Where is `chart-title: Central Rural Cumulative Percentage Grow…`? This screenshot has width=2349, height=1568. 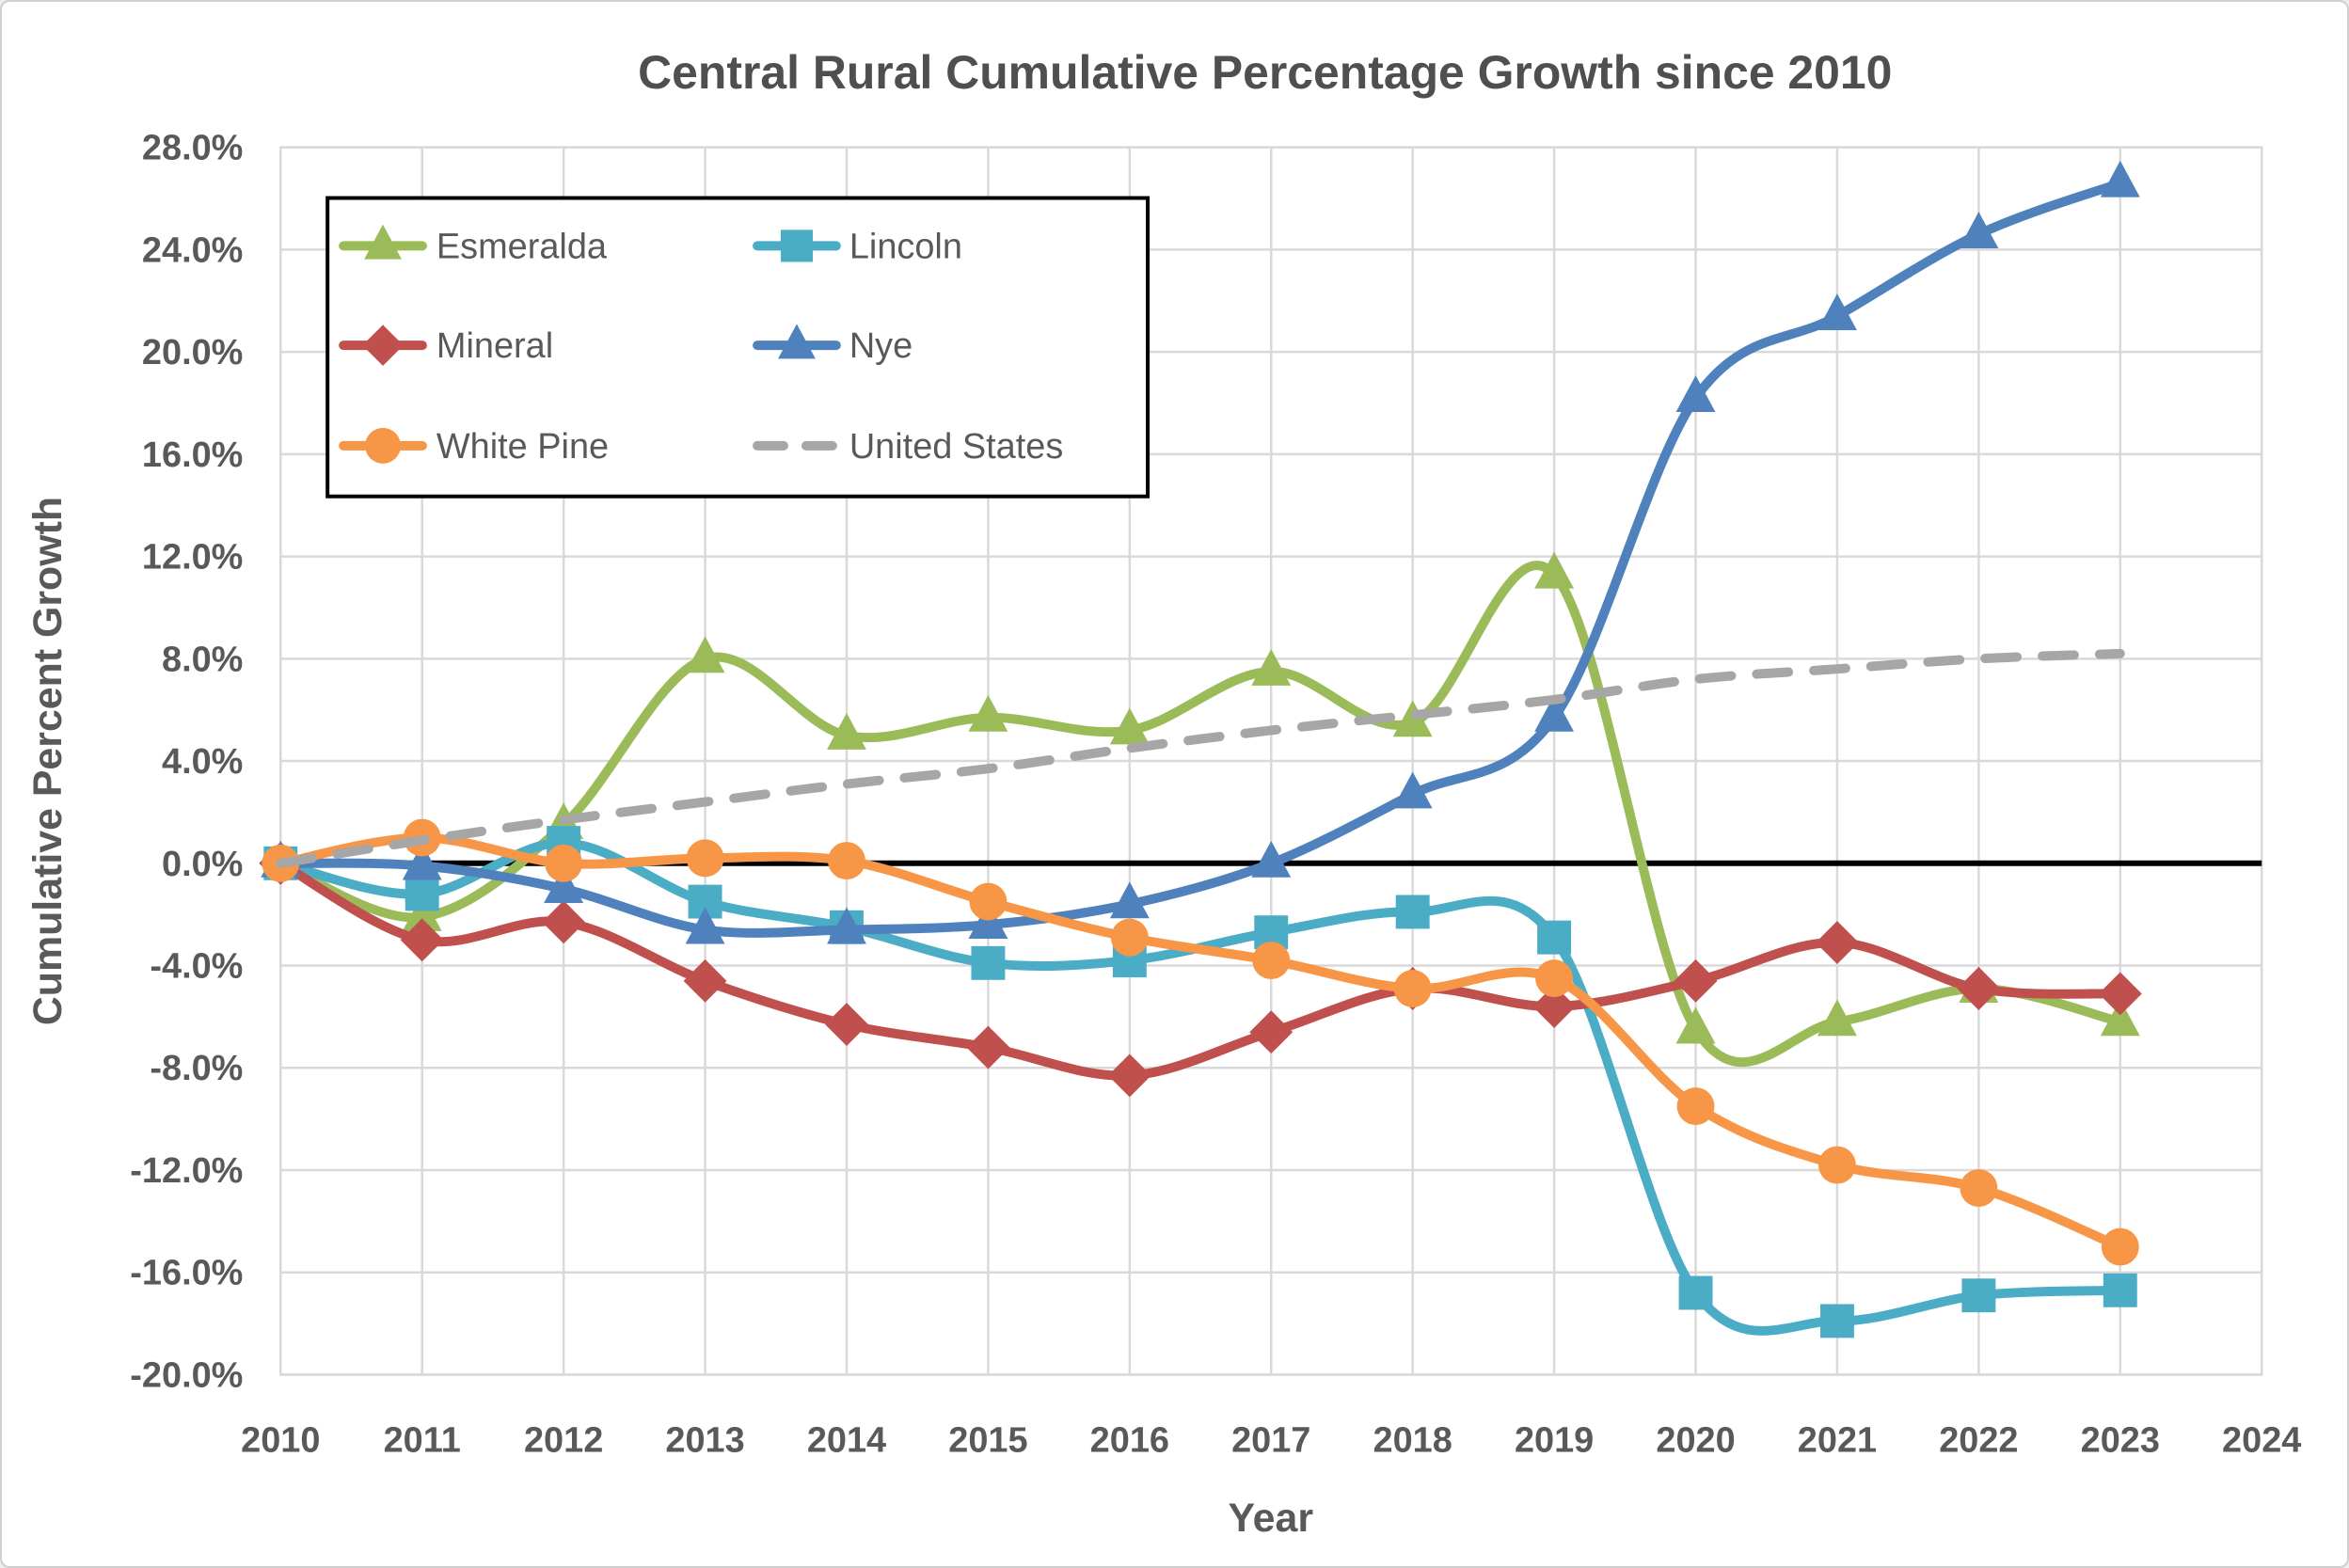
chart-title: Central Rural Cumulative Percentage Grow… is located at coordinates (1265, 72).